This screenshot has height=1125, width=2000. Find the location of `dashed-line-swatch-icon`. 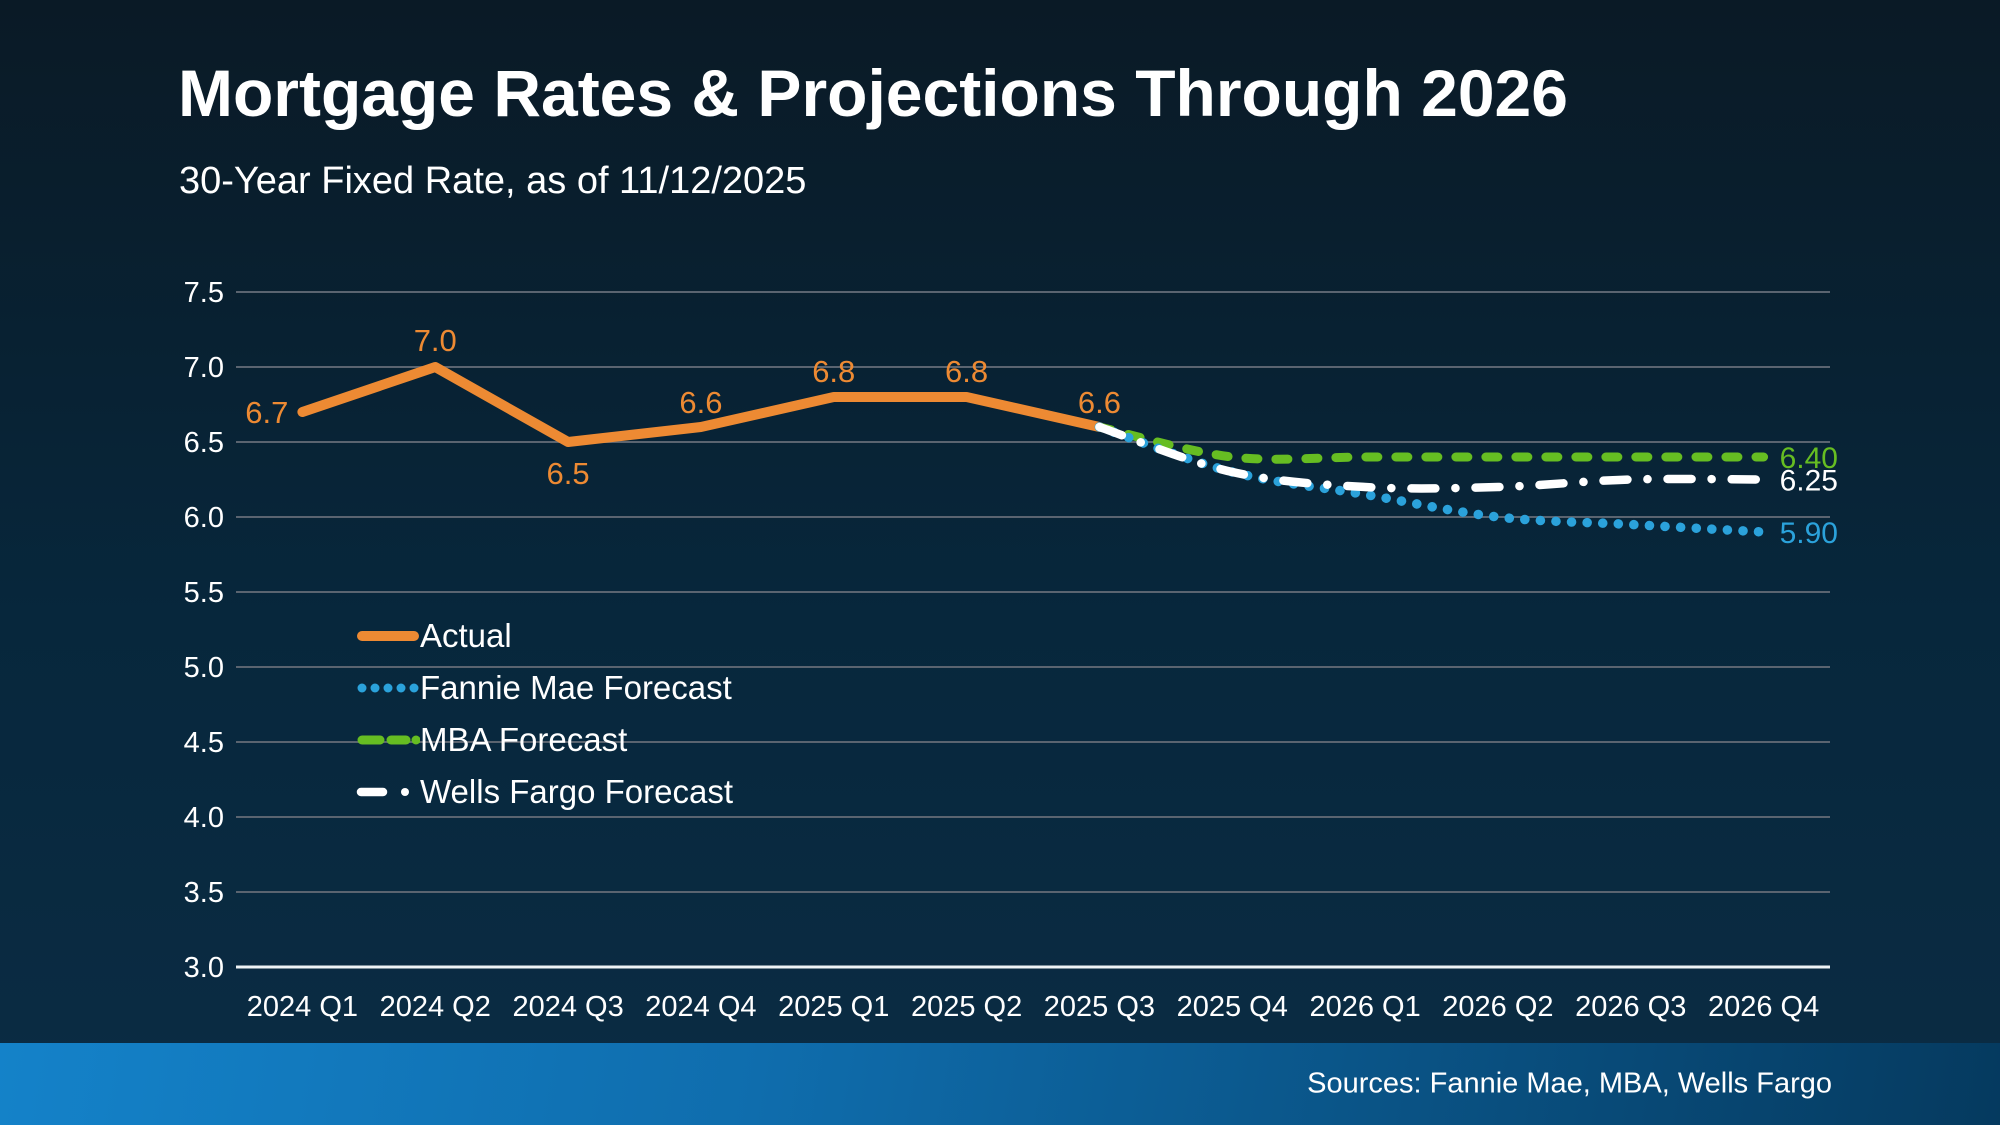

dashed-line-swatch-icon is located at coordinates (388, 740).